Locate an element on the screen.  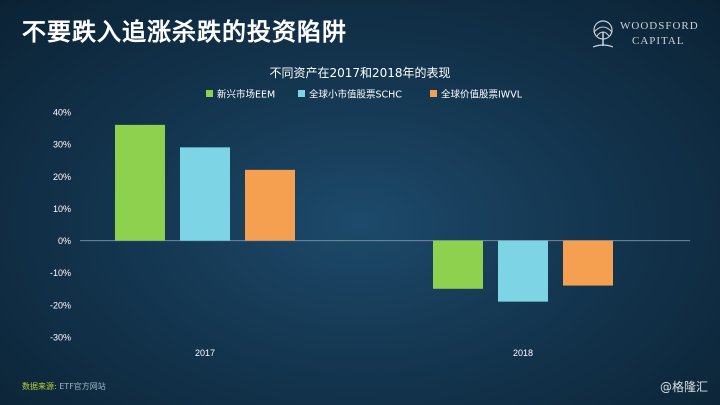
slide-title: 不要跌入追涨杀跌的投资陷阱 is located at coordinates (184, 32).